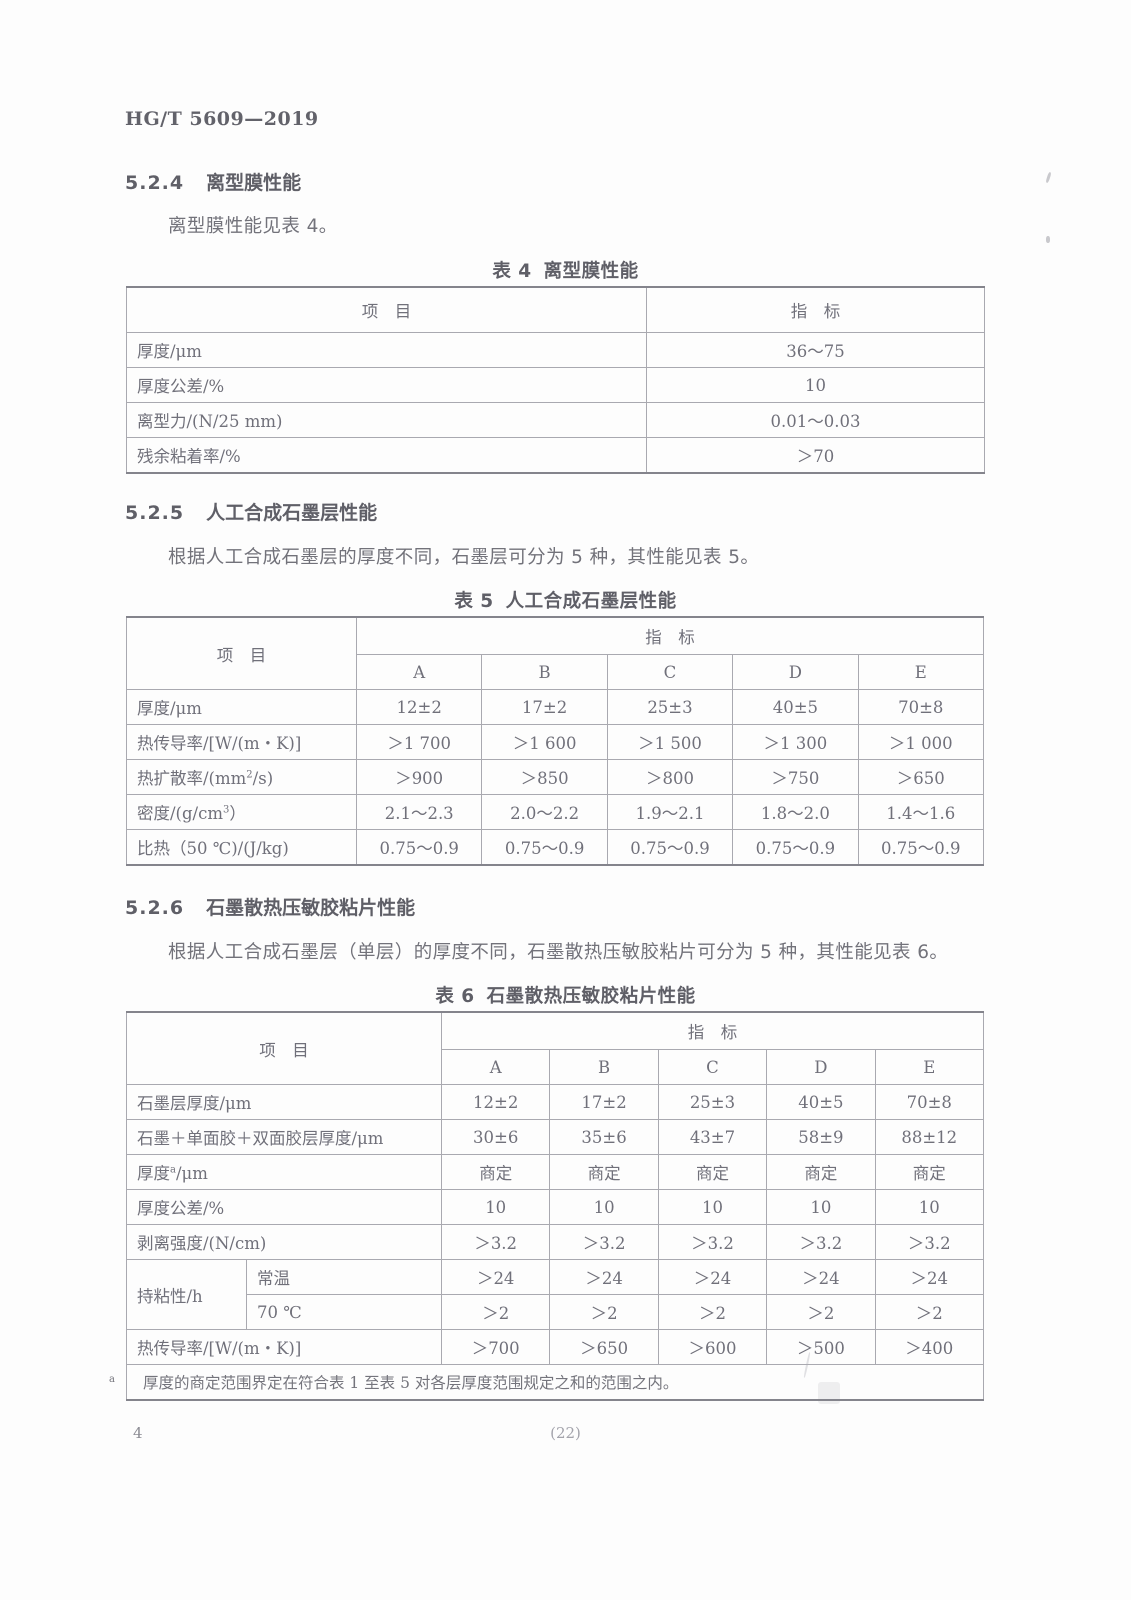 The image size is (1131, 1600). What do you see at coordinates (929, 1312) in the screenshot?
I see `table6-row6-e: ＞2` at bounding box center [929, 1312].